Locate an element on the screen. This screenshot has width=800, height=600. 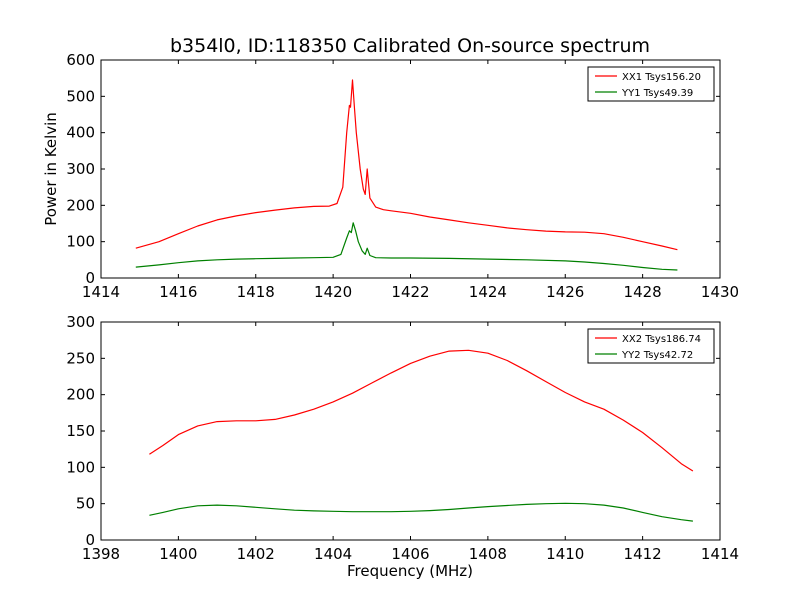
series-line-yy2 is located at coordinates (421, 512).